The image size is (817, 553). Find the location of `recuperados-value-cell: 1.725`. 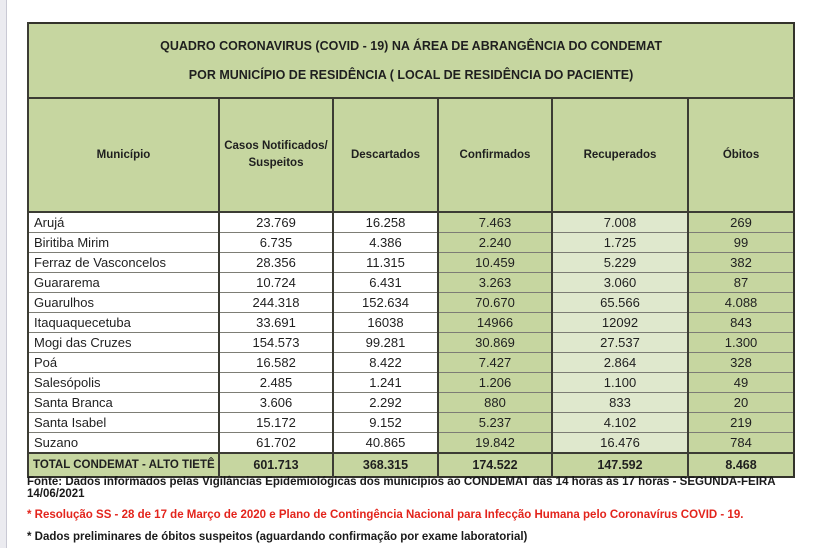

recuperados-value-cell: 1.725 is located at coordinates (619, 242).